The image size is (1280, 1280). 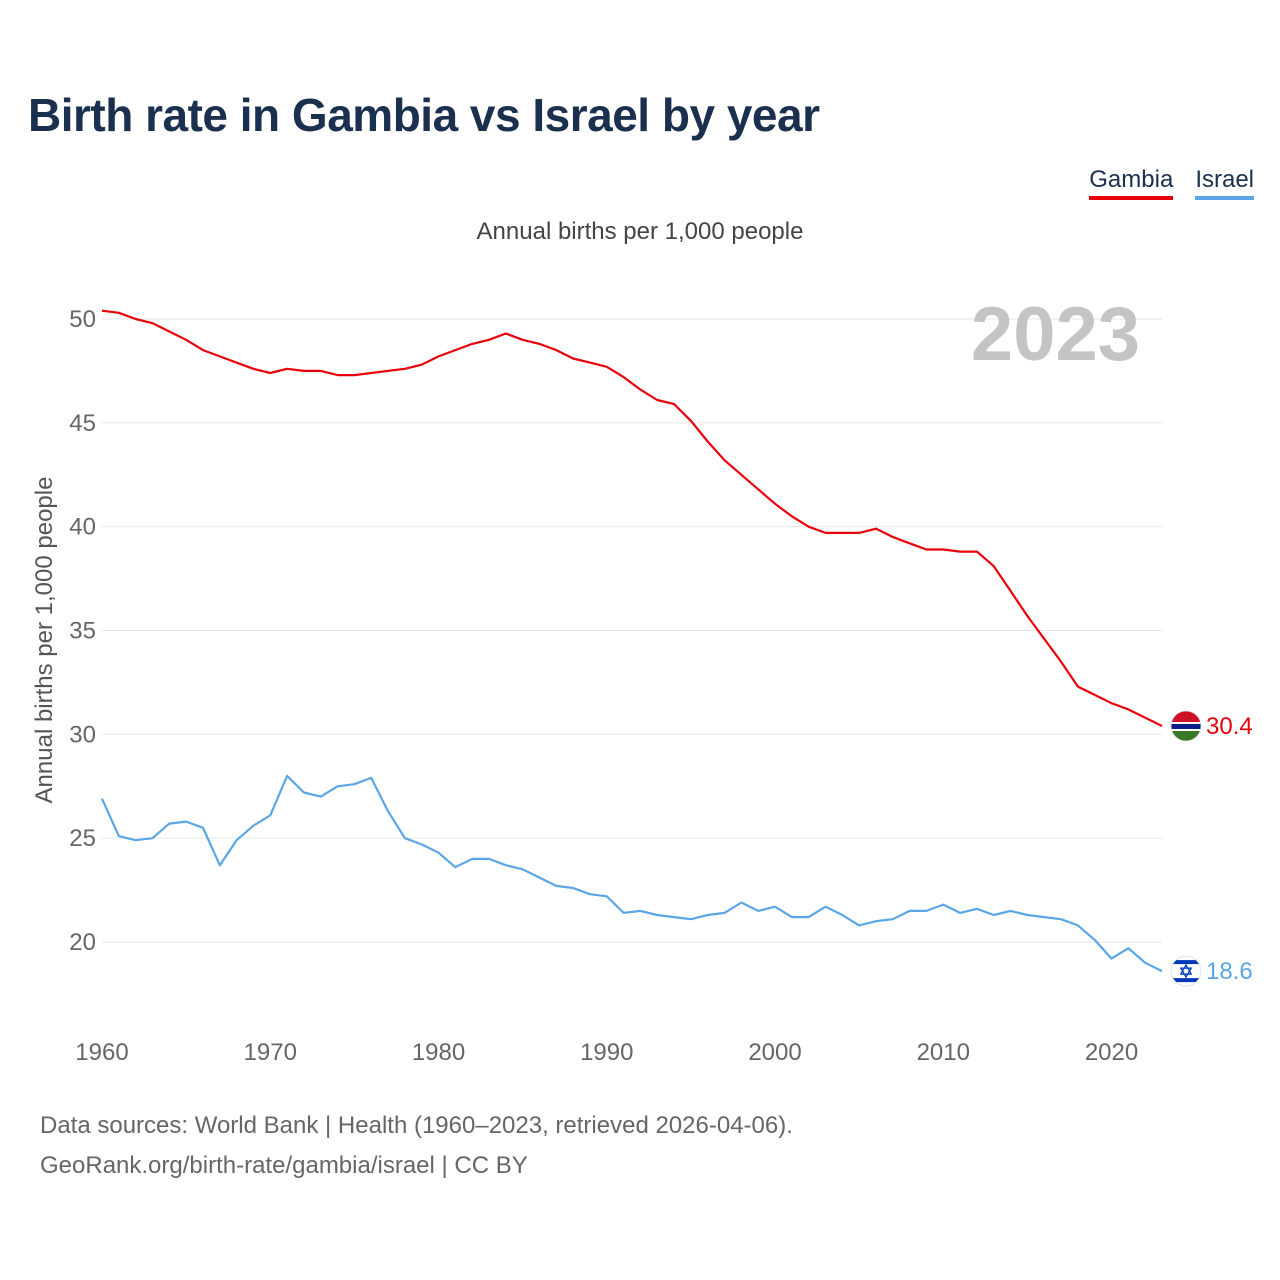 I want to click on legend-item-israel: Israel, so click(x=1224, y=183).